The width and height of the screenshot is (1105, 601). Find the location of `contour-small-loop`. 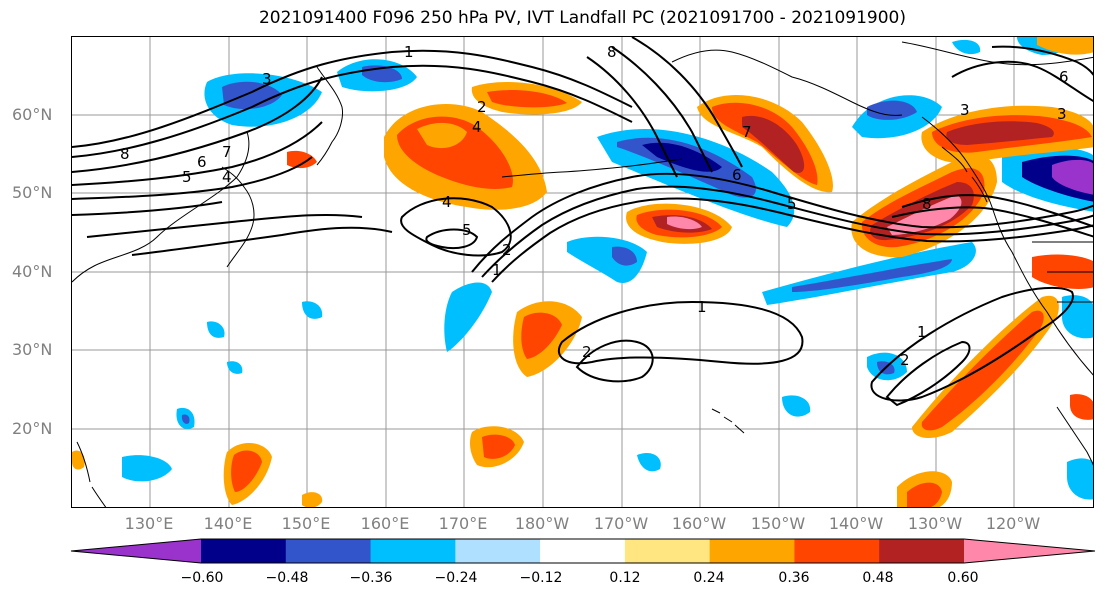

contour-small-loop is located at coordinates (452, 239).